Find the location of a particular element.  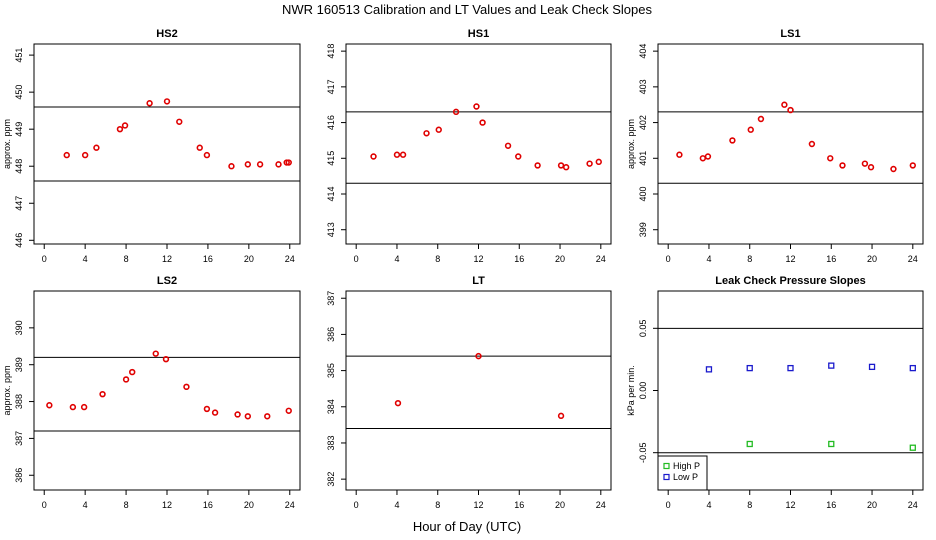

y-tick-label: 390 is located at coordinates (19, 327).